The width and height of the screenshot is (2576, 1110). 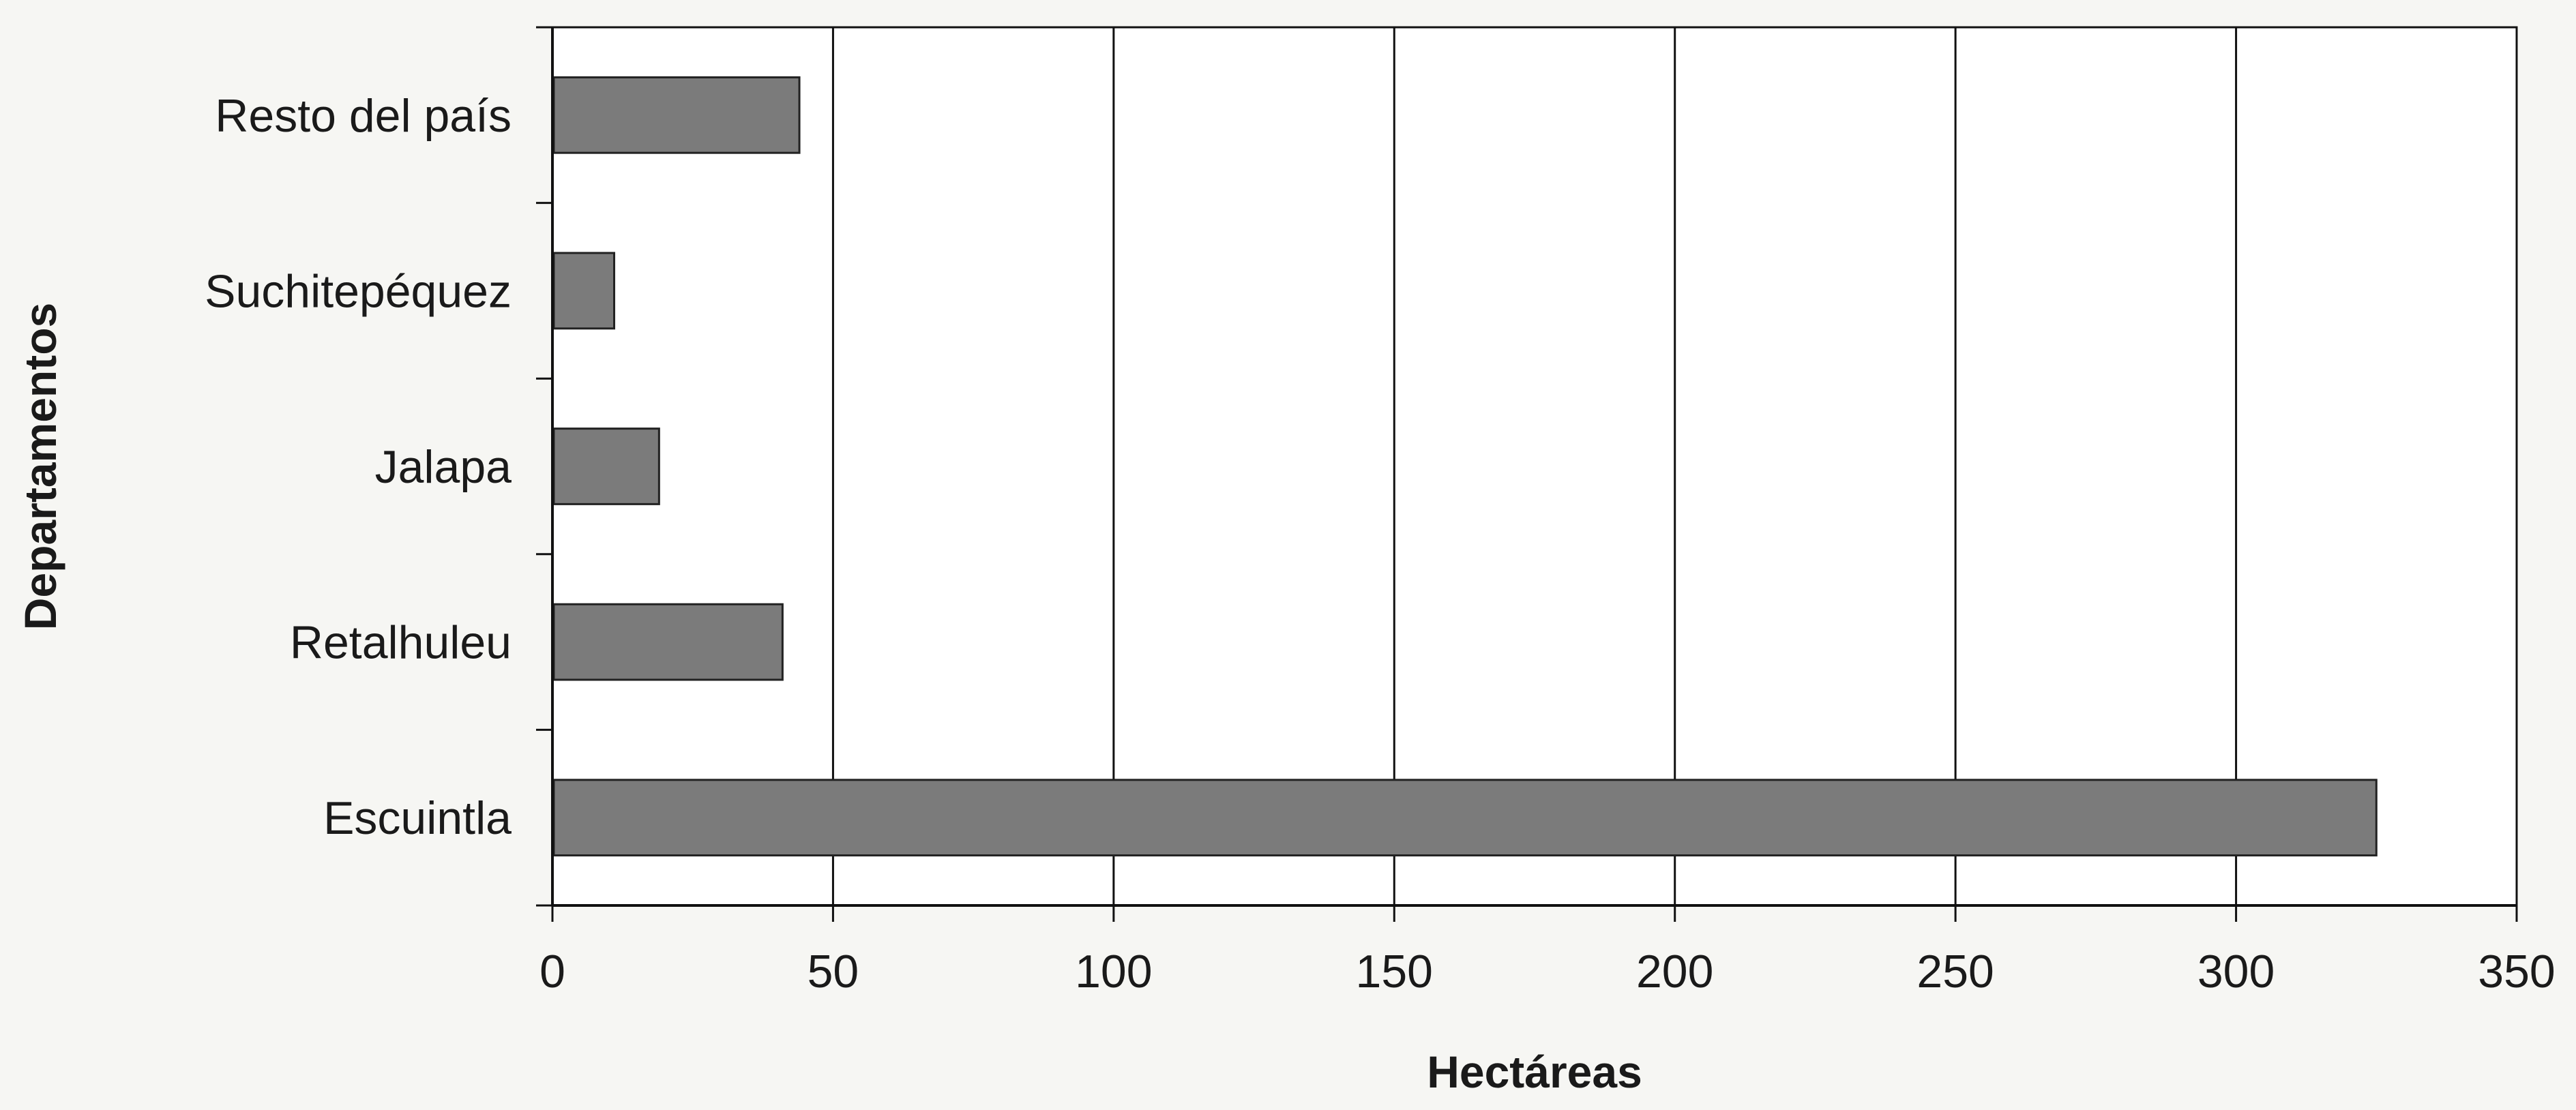 I want to click on x-tick-label-3: 150, so click(x=1394, y=971).